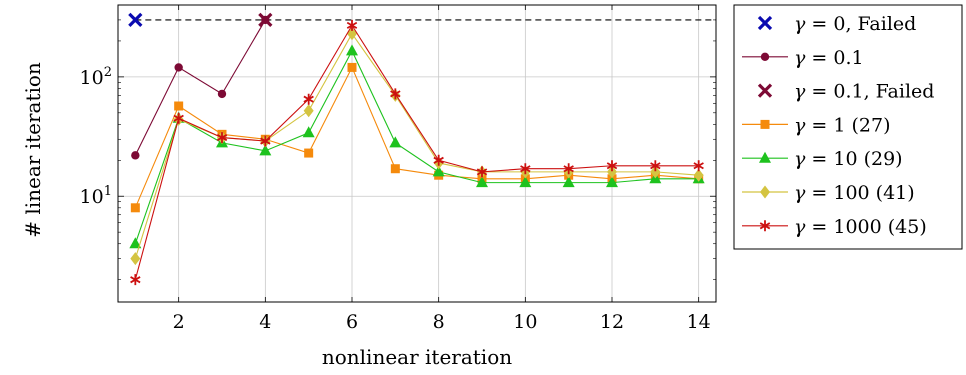 Image resolution: width=966 pixels, height=375 pixels. Describe the element at coordinates (699, 322) in the screenshot. I see `x-tick-label: 14` at that location.